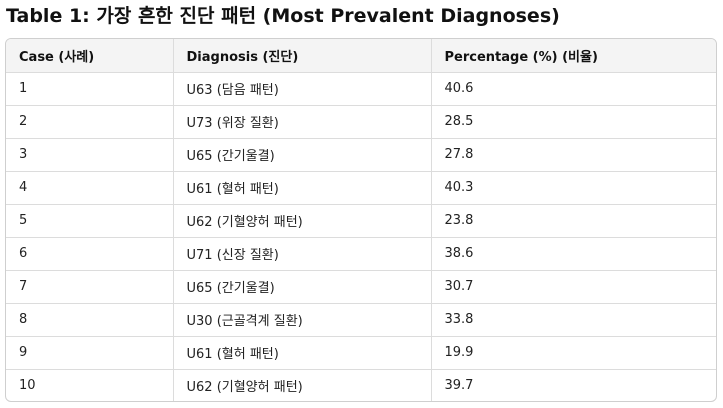 This screenshot has width=723, height=408. I want to click on table-row: 9 U61 (혈허 패턴) 19.9, so click(361, 353).